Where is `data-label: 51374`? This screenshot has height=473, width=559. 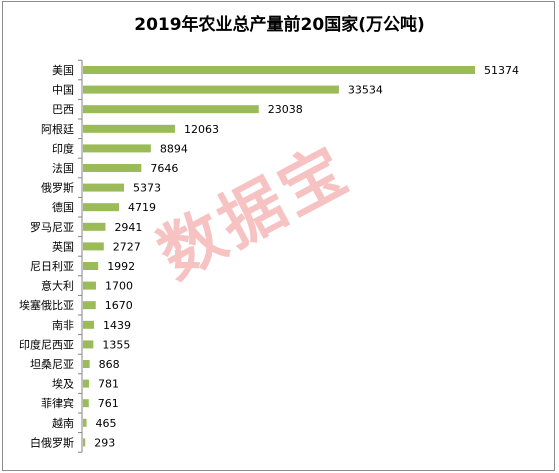 data-label: 51374 is located at coordinates (501, 70).